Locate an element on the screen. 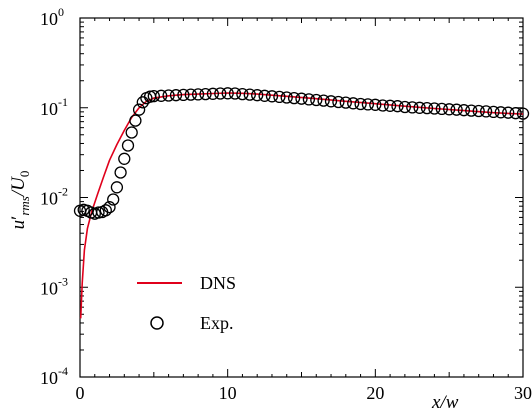 The height and width of the screenshot is (413, 532). legend-exp-label: Exp. is located at coordinates (217, 323).